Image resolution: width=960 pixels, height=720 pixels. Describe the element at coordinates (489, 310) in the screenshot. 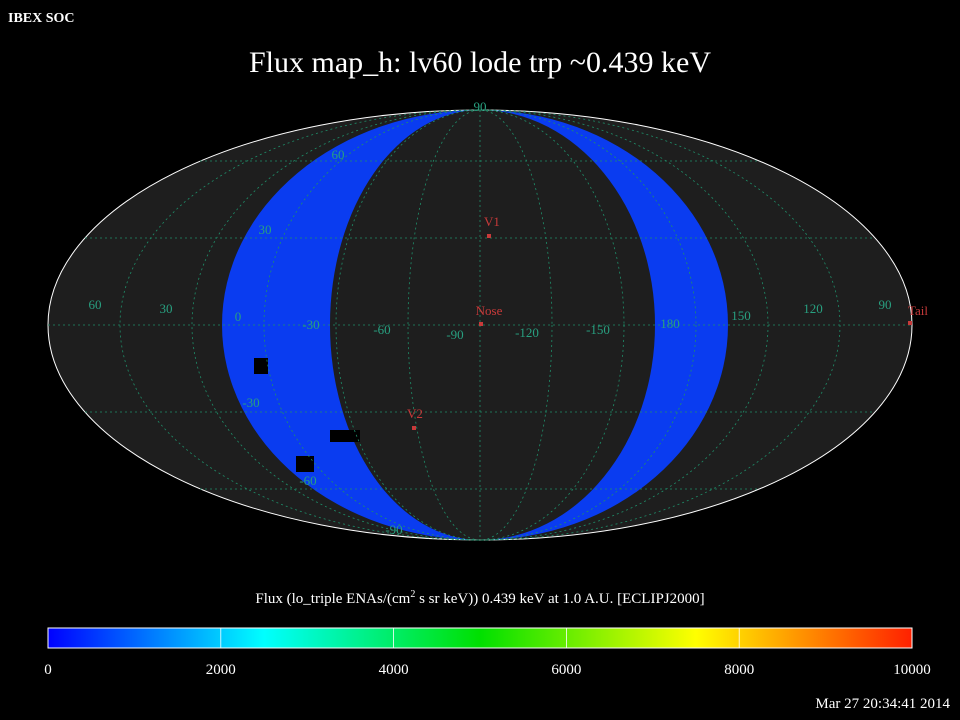

I see `marker-label: Nose` at that location.